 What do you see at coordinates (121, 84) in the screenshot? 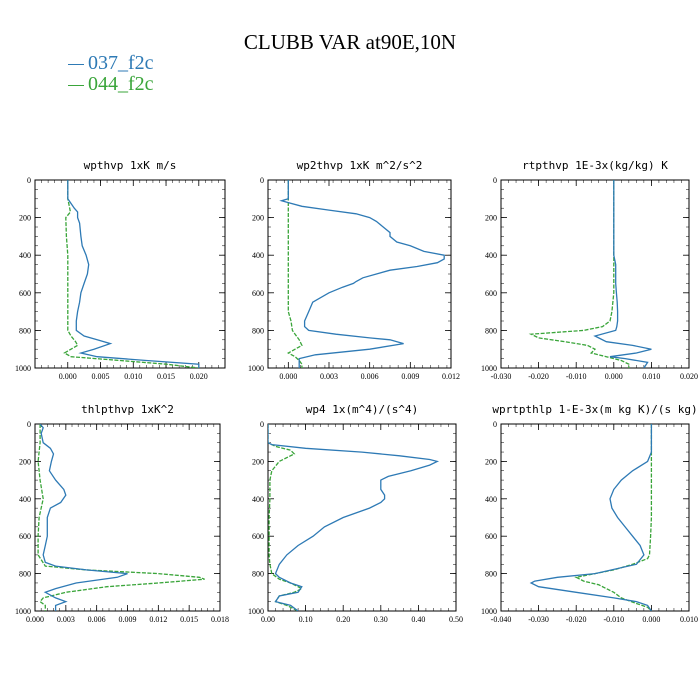
I see `legend-label-044: 044_f2c` at bounding box center [121, 84].